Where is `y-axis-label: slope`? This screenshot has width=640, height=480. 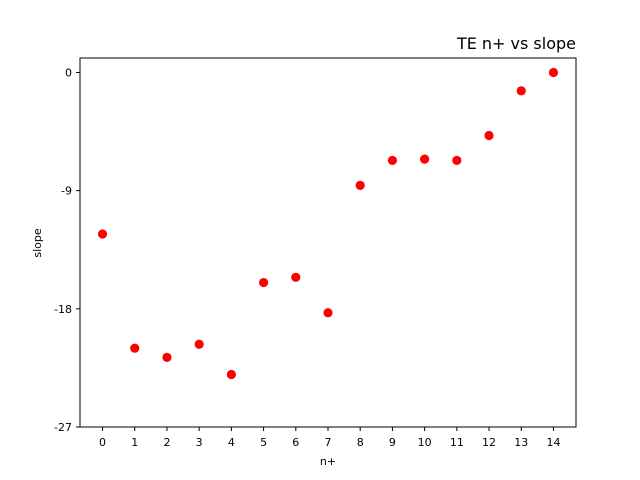 y-axis-label: slope is located at coordinates (37, 242).